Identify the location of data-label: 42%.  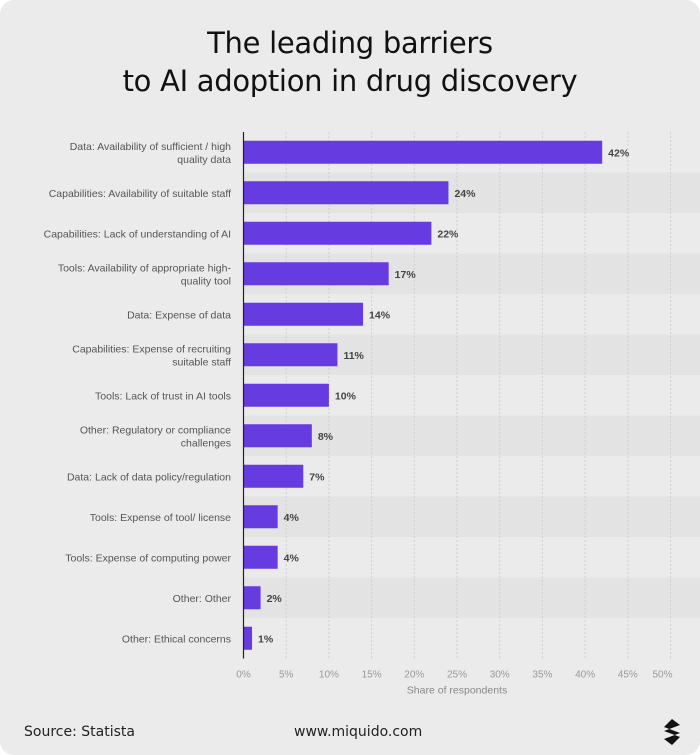
(619, 153).